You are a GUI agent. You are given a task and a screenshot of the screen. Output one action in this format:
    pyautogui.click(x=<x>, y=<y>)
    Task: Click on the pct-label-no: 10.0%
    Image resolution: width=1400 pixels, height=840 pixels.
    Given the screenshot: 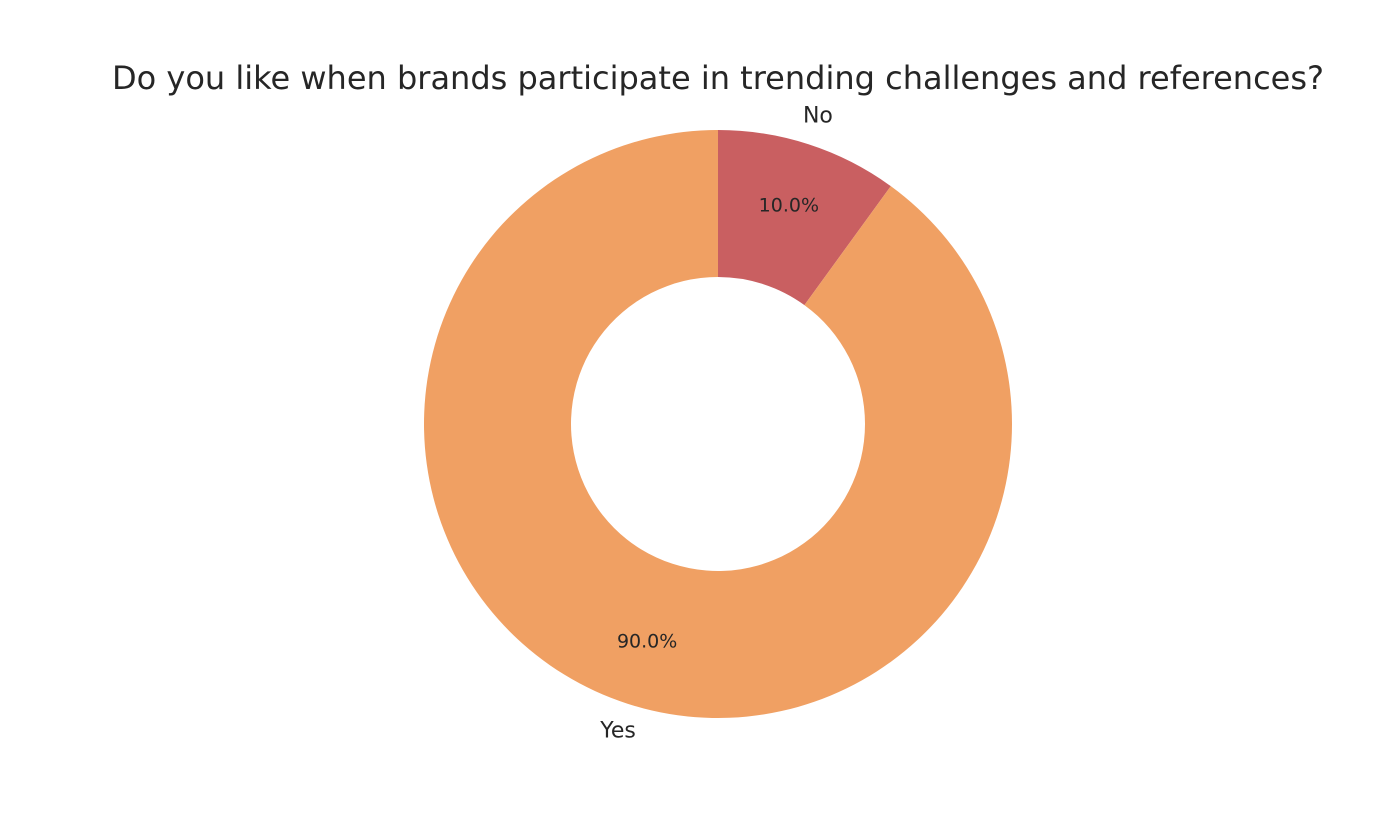 What is the action you would take?
    pyautogui.click(x=789, y=205)
    